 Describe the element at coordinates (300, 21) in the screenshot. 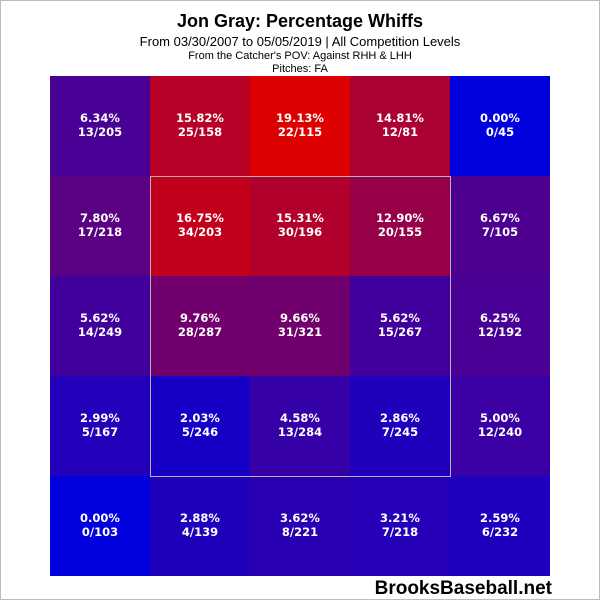

I see `chart-title: Jon Gray: Percentage Whiffs` at that location.